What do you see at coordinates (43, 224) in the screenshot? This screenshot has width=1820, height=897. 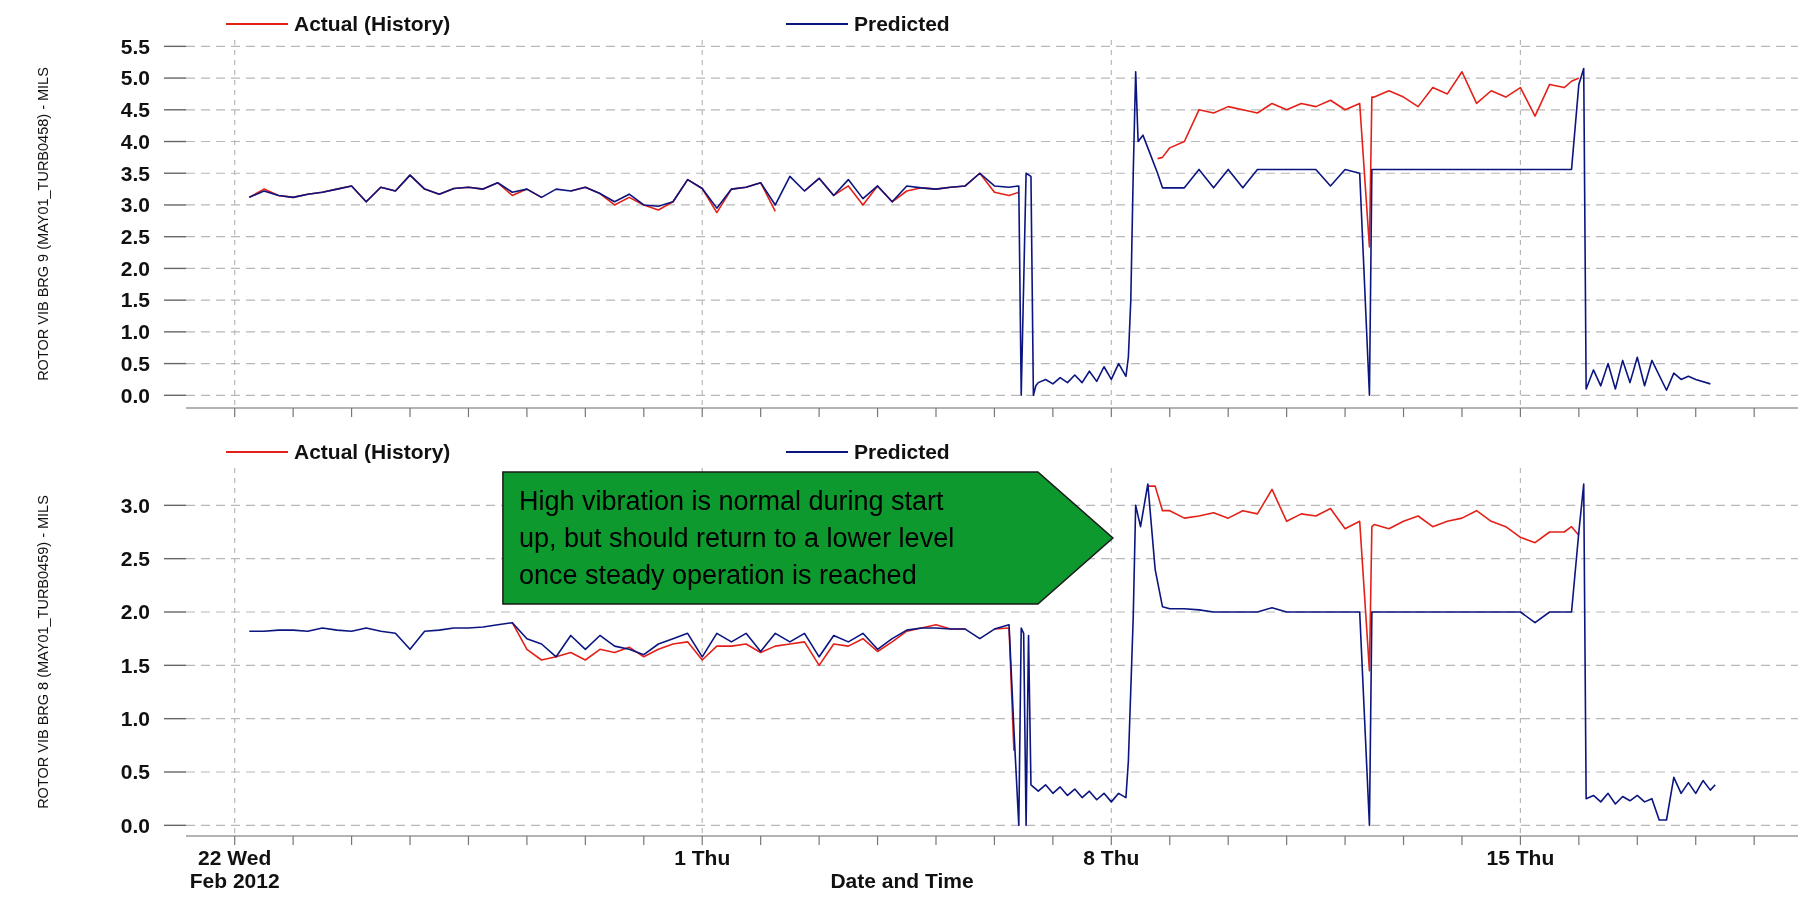 I see `y-axis-title: ROTOR VIB BRG 9 (MAY01_TURB0458) - MILS` at bounding box center [43, 224].